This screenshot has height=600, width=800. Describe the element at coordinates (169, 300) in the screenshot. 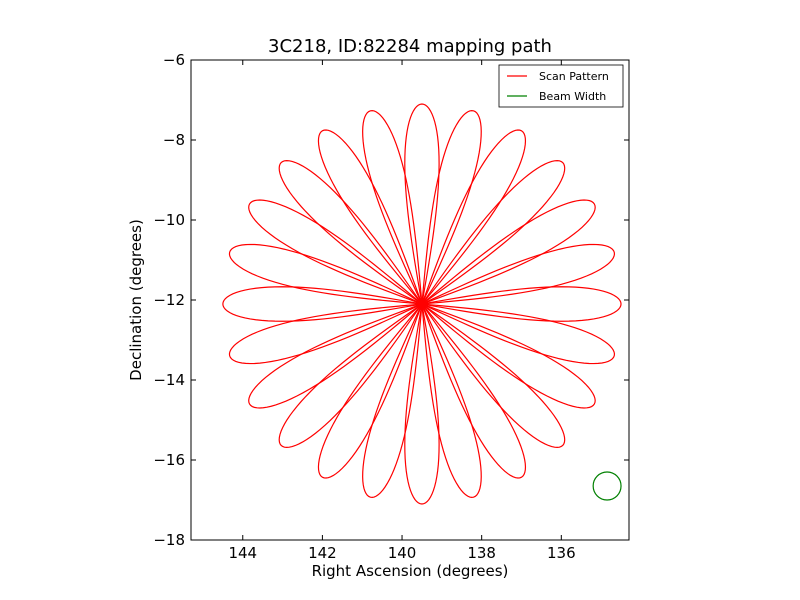

I see `y-tick-label: −12` at that location.